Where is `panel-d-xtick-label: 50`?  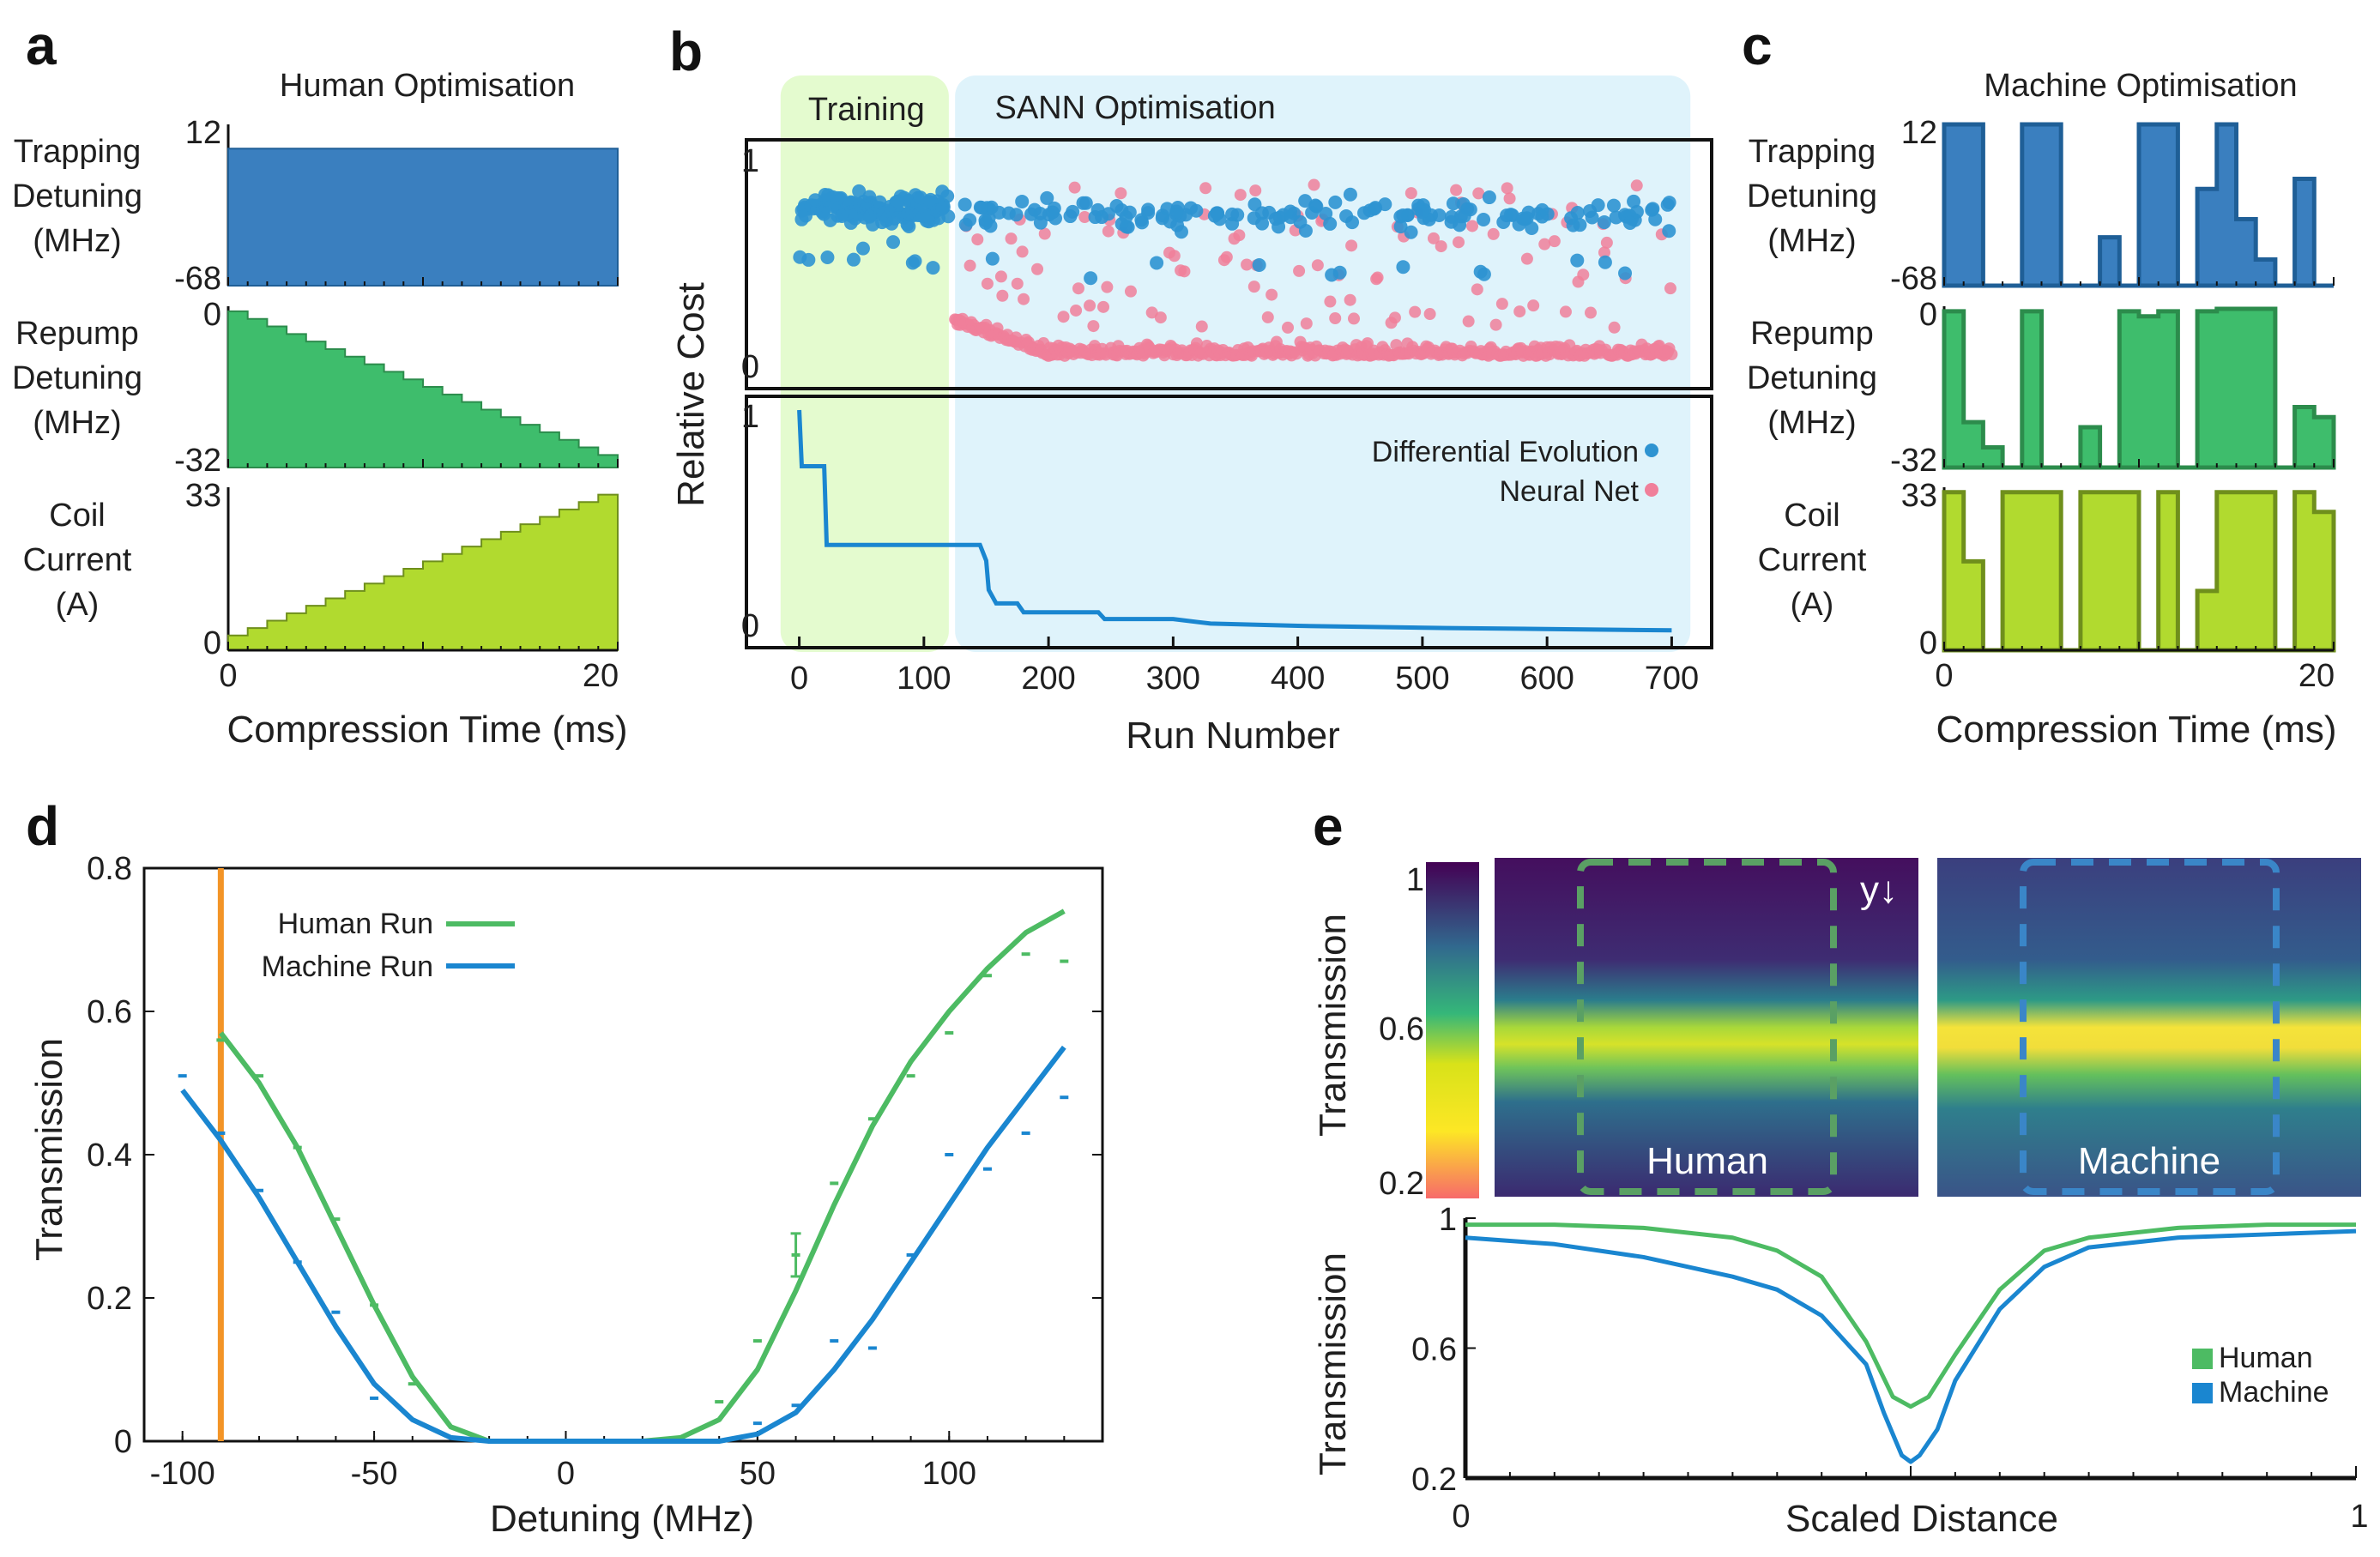
panel-d-xtick-label: 50 is located at coordinates (758, 1474).